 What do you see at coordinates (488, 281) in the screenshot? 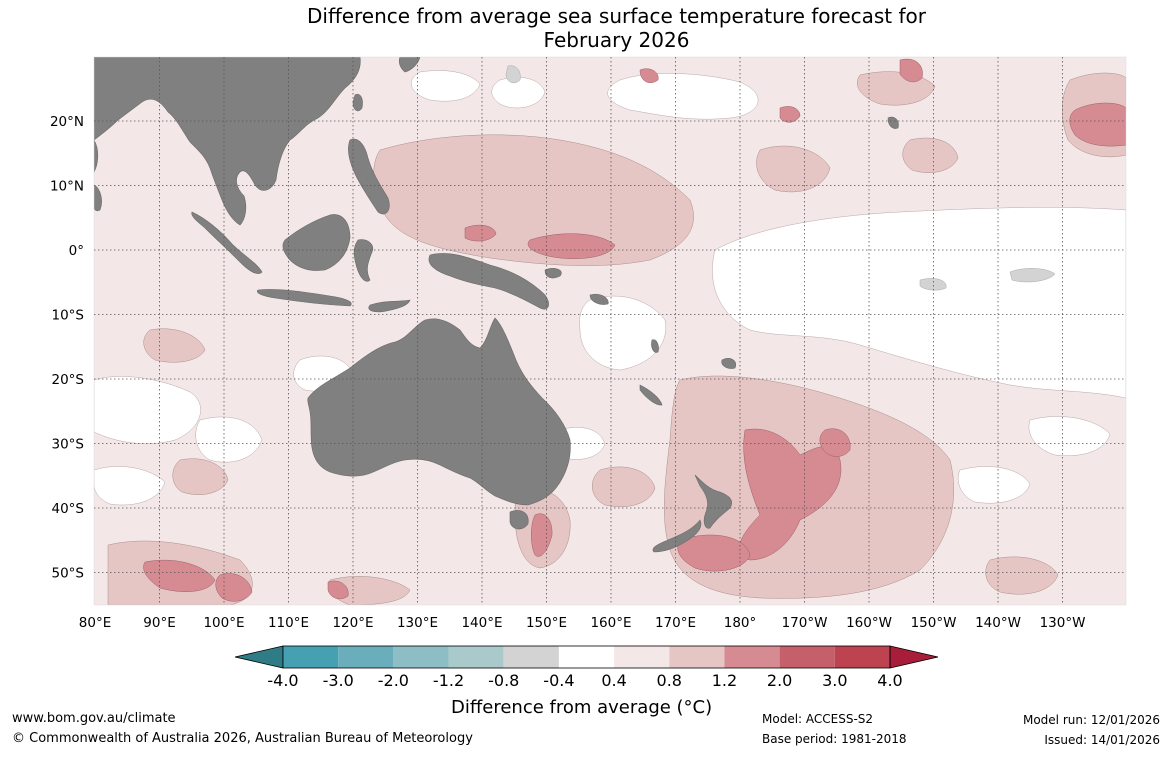
I see `land-new-guinea` at bounding box center [488, 281].